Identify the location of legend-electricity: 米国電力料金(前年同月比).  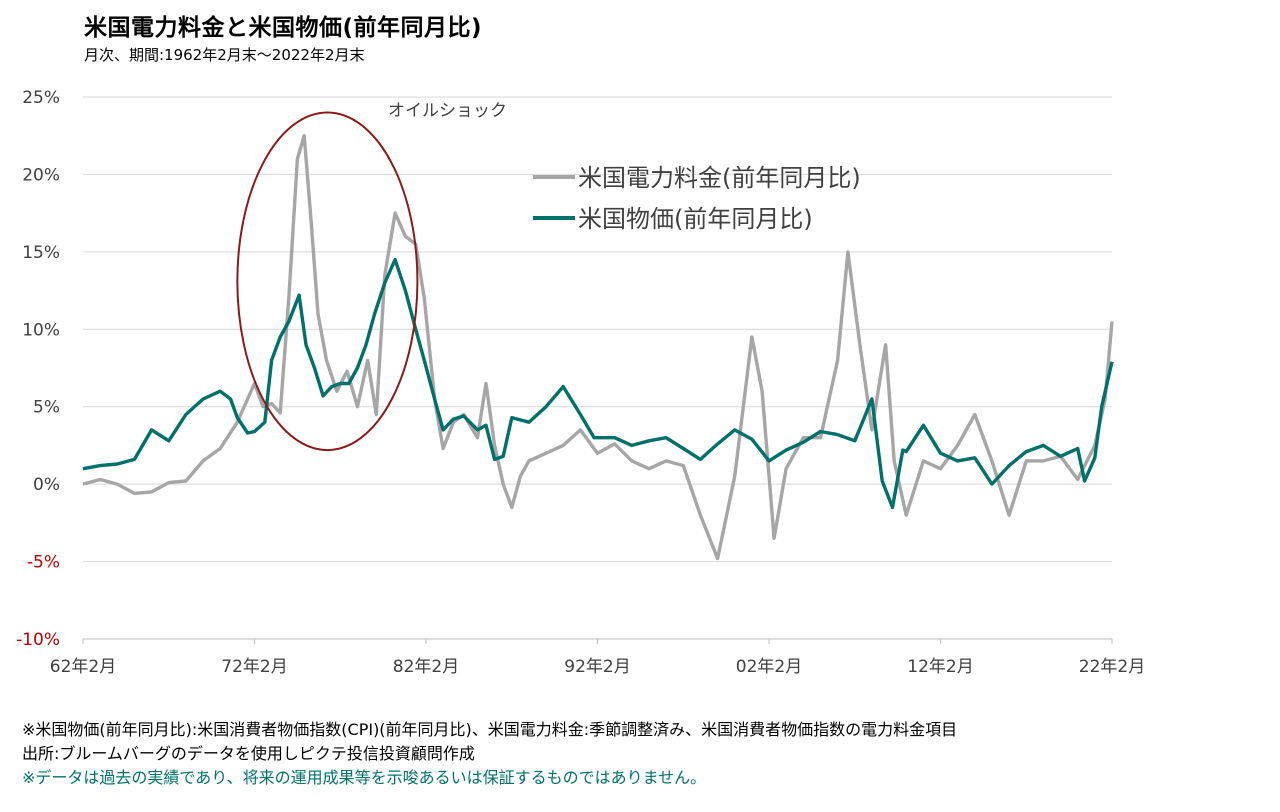
(697, 178).